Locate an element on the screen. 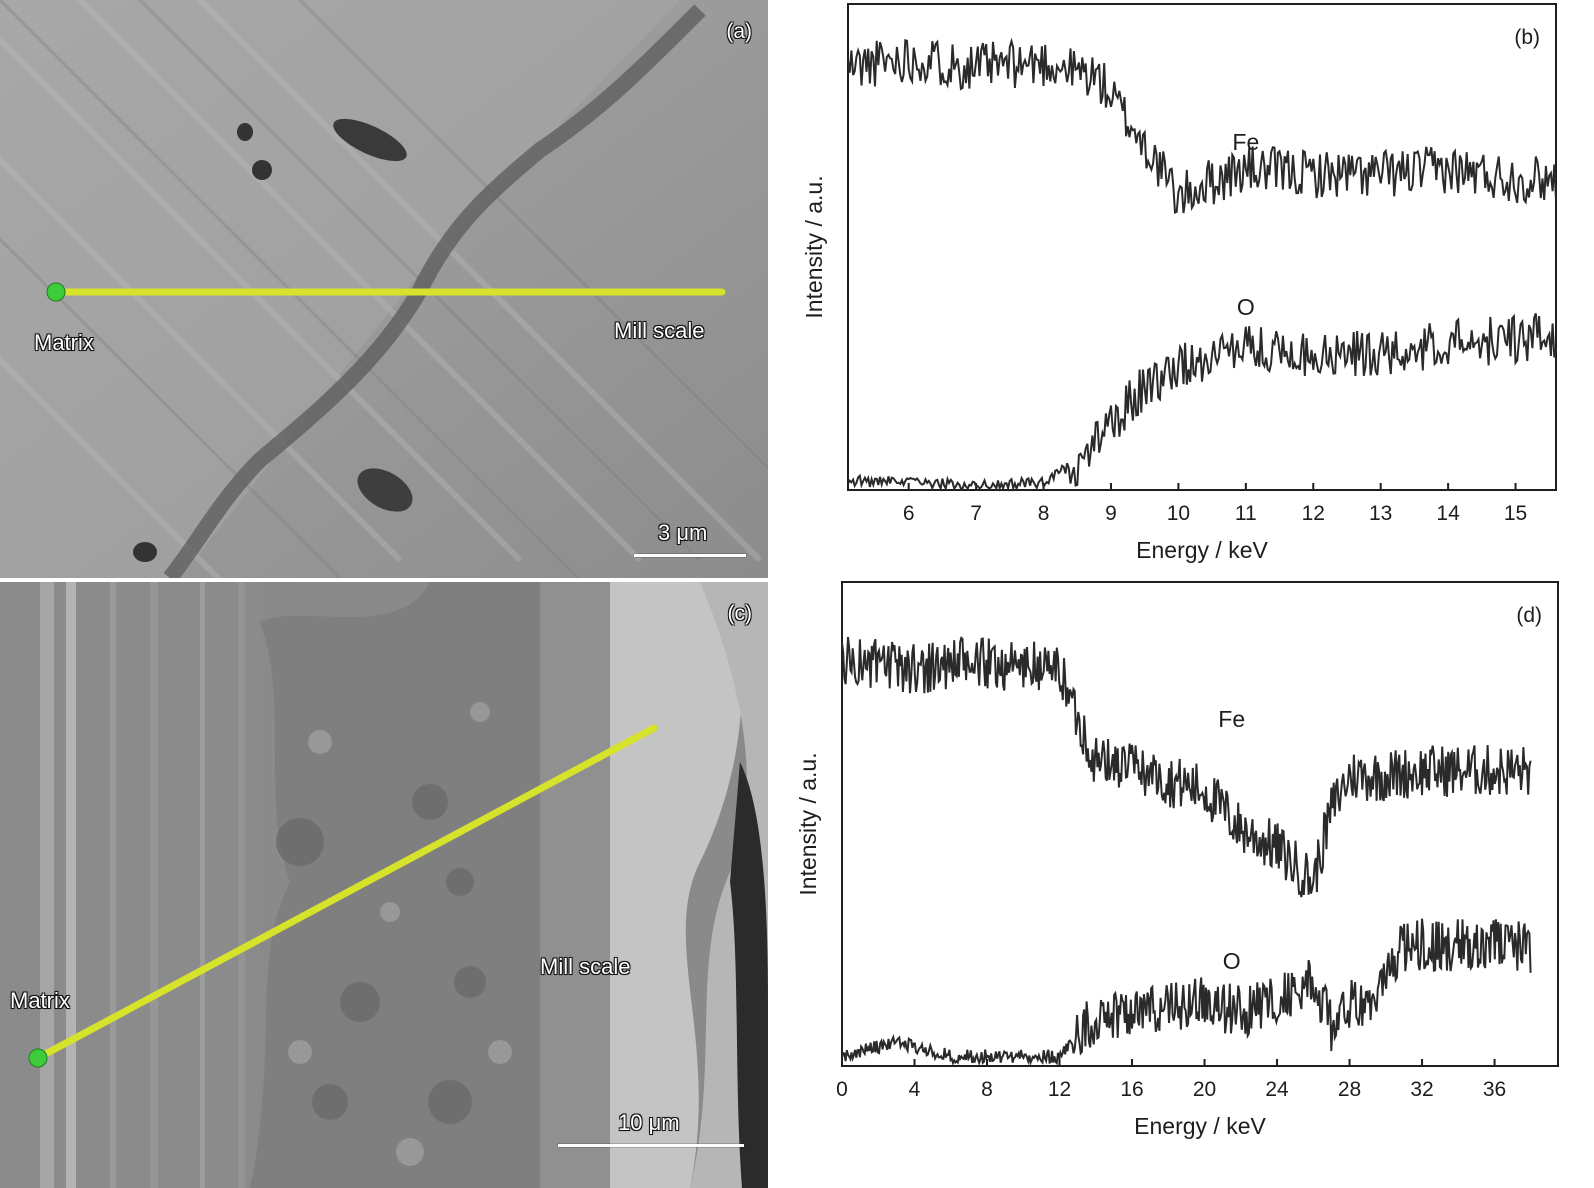 The image size is (1594, 1188). mill-scale-label-c: Mill scale is located at coordinates (585, 966).